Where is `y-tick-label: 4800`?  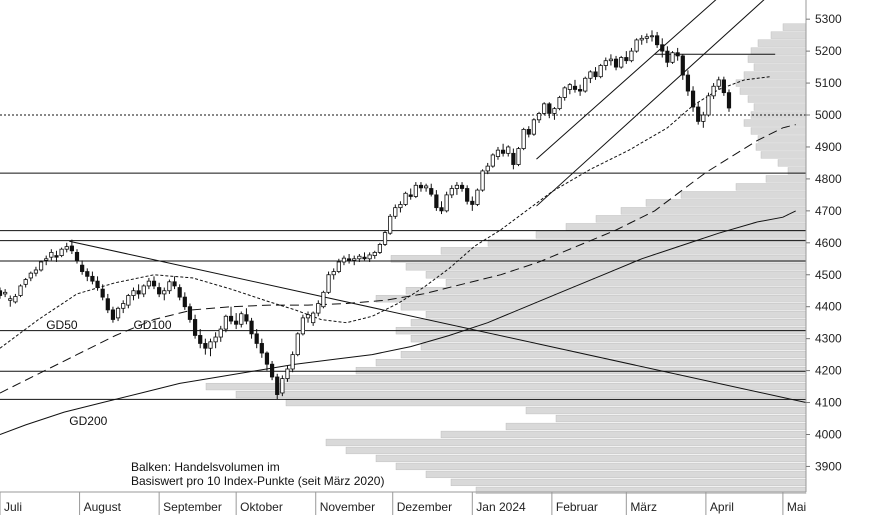
y-tick-label: 4800 is located at coordinates (828, 179).